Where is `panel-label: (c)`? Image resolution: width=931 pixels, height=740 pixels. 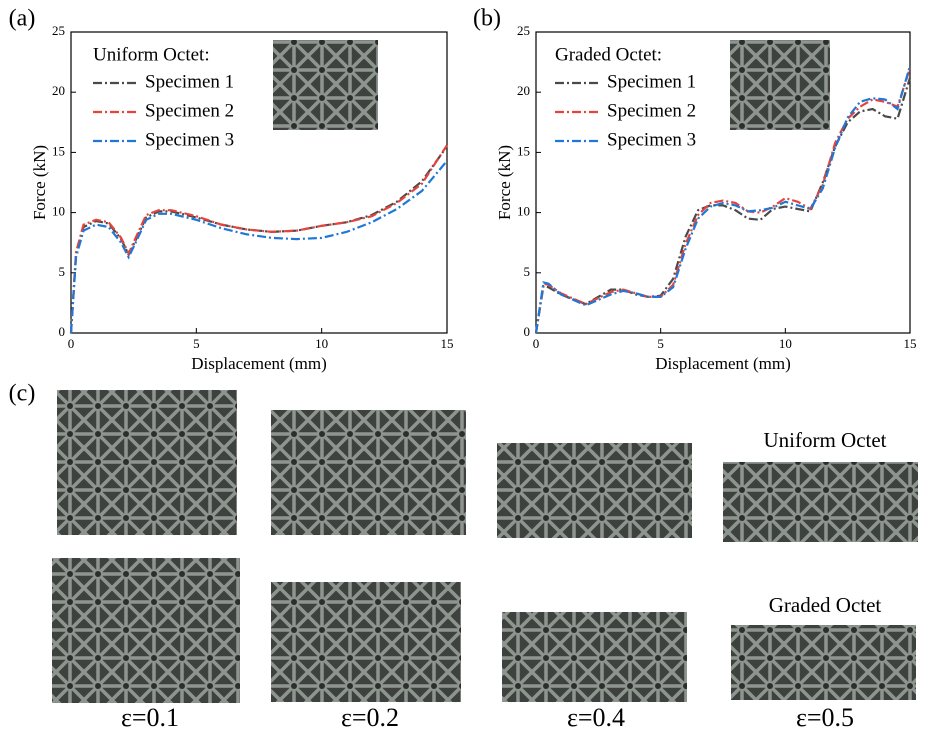 panel-label: (c) is located at coordinates (22, 394).